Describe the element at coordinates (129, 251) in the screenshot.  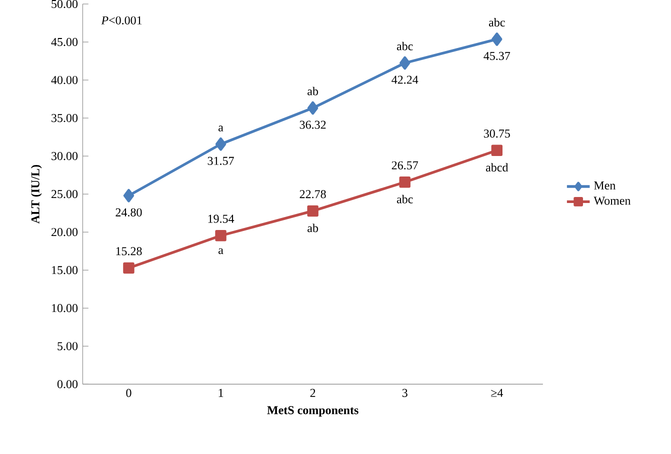
I see `data-label: 15.28` at that location.